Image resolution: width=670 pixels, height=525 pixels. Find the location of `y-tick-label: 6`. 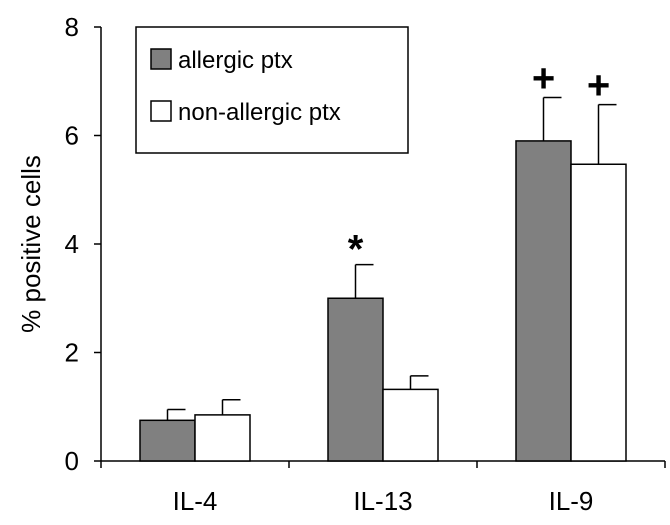

y-tick-label: 6 is located at coordinates (72, 136).